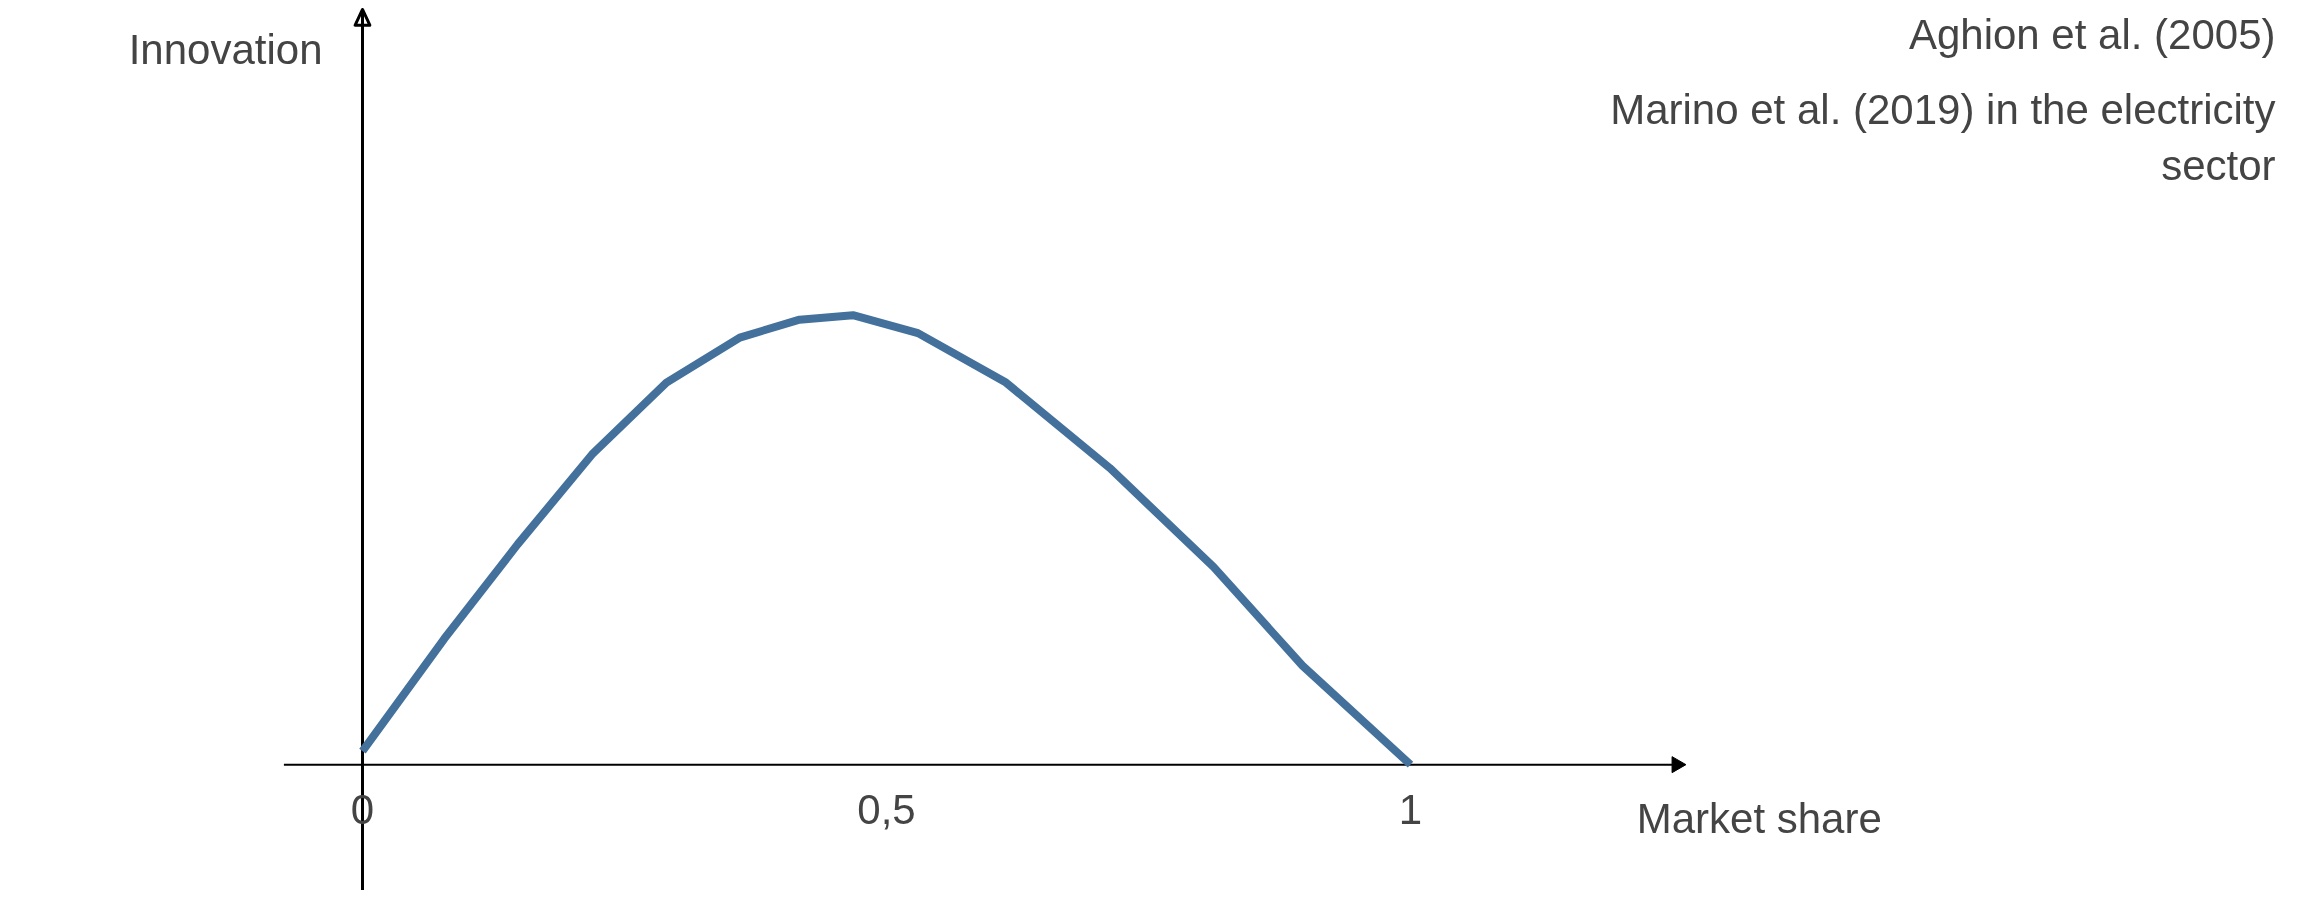 This screenshot has width=2319, height=906. Describe the element at coordinates (886, 809) in the screenshot. I see `x-tick-label: 0,5` at that location.